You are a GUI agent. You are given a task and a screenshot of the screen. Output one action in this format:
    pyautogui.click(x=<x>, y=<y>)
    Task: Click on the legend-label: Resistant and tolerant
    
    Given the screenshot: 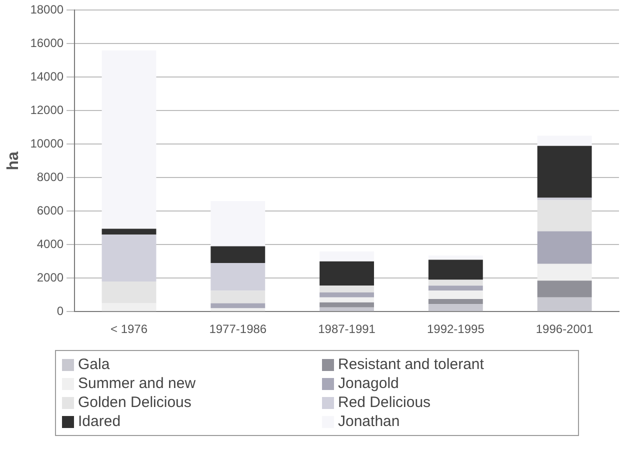 What is the action you would take?
    pyautogui.click(x=411, y=364)
    